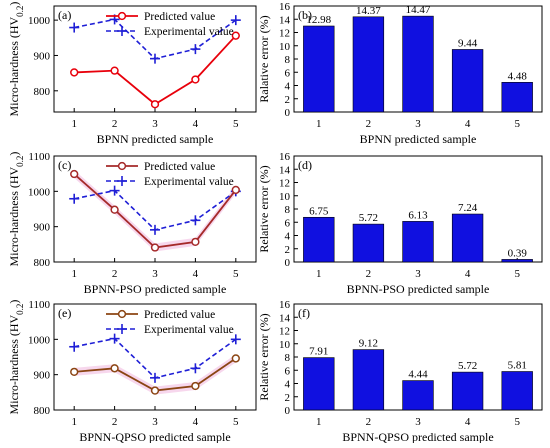 The width and height of the screenshot is (550, 448). Describe the element at coordinates (517, 366) in the screenshot. I see `bar-value-label: 5.81` at that location.